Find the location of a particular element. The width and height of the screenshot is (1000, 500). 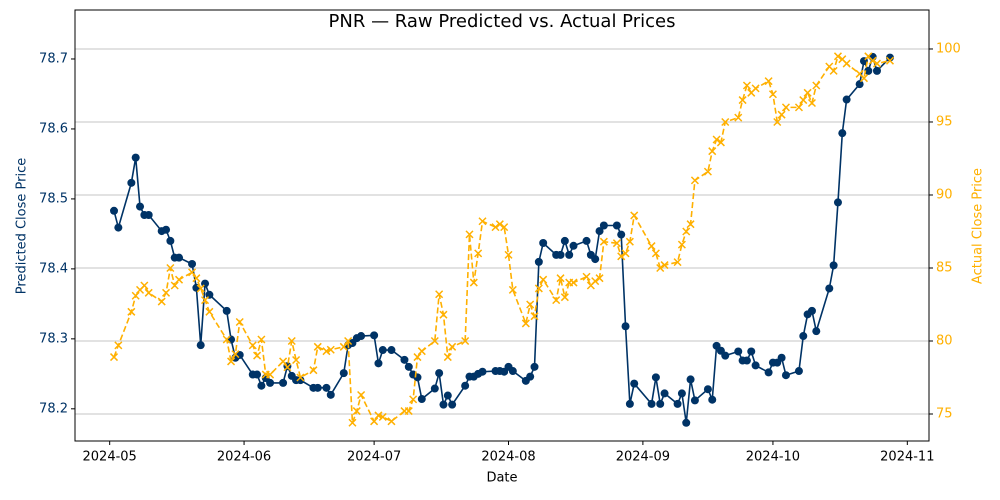

y2-tick-label: 95 is located at coordinates (944, 121).